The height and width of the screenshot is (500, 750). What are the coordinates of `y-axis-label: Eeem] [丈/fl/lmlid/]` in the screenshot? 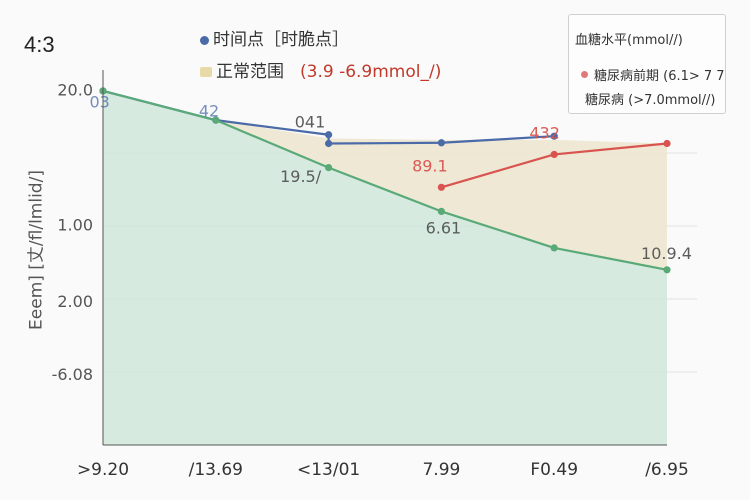 It's located at (36, 250).